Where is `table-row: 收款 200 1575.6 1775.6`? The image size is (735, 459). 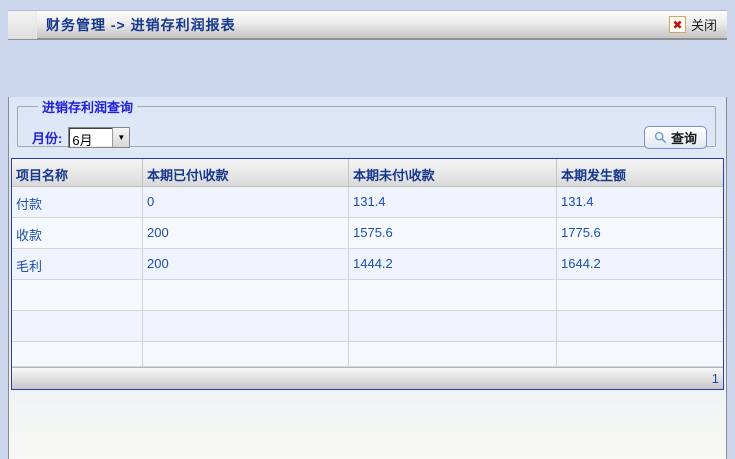 table-row: 收款 200 1575.6 1775.6 is located at coordinates (367, 233).